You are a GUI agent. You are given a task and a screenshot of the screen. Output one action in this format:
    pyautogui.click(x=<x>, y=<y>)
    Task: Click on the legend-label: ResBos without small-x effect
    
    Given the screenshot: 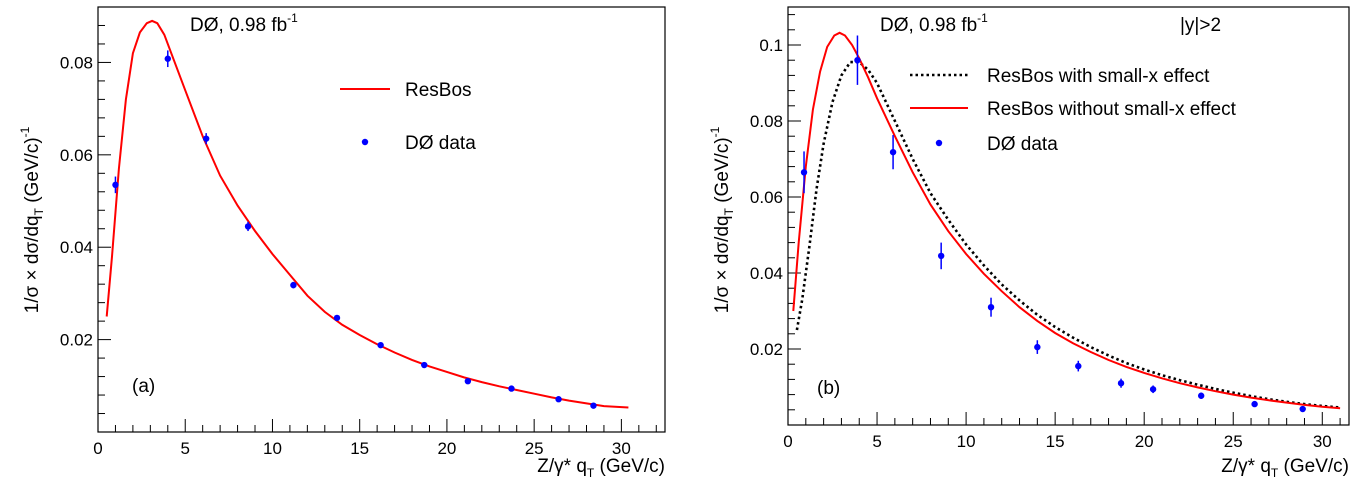 What is the action you would take?
    pyautogui.click(x=1112, y=109)
    